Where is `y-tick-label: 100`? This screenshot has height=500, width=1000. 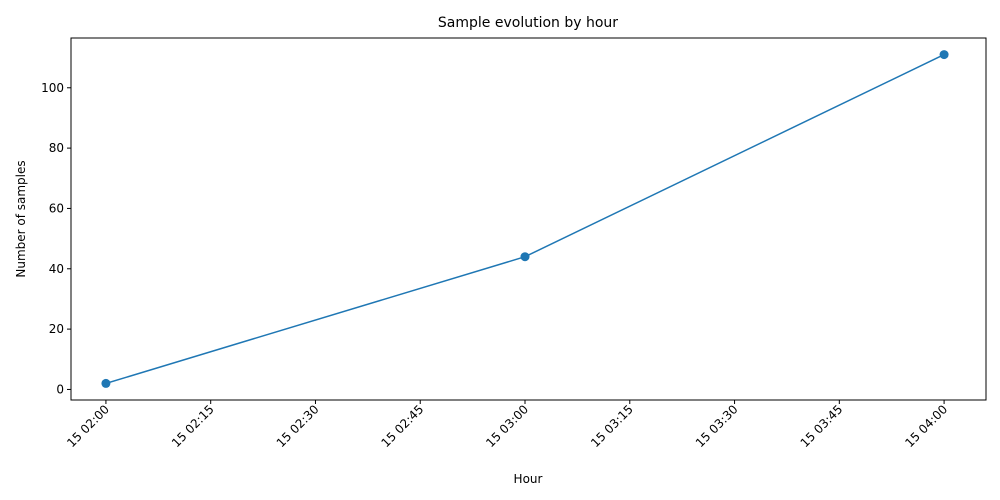 y-tick-label: 100 is located at coordinates (52, 88).